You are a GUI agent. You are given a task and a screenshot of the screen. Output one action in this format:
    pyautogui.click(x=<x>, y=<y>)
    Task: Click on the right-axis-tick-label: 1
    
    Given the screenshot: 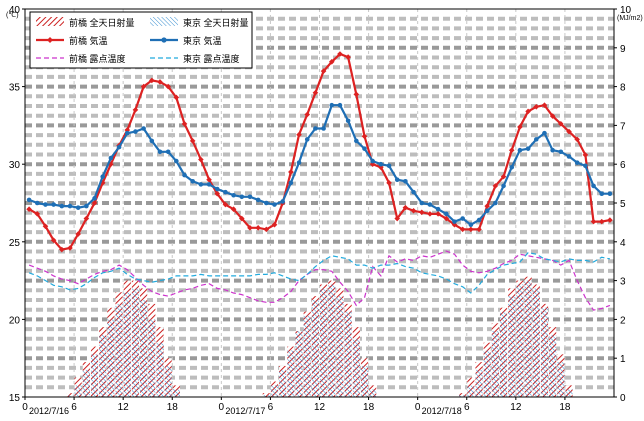 What is the action you would take?
    pyautogui.click(x=623, y=359)
    